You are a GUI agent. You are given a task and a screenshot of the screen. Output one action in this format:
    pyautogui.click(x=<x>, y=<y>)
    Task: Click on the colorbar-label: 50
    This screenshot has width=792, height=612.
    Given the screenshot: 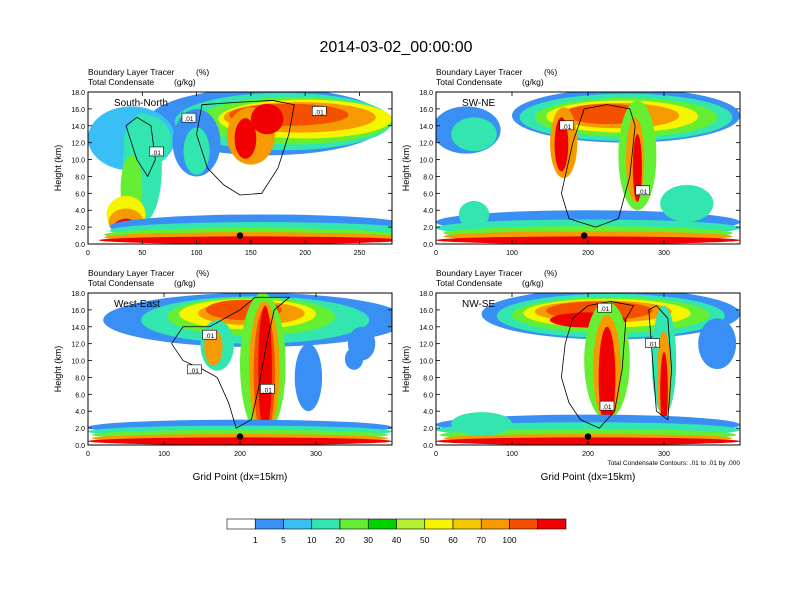 What is the action you would take?
    pyautogui.click(x=425, y=540)
    